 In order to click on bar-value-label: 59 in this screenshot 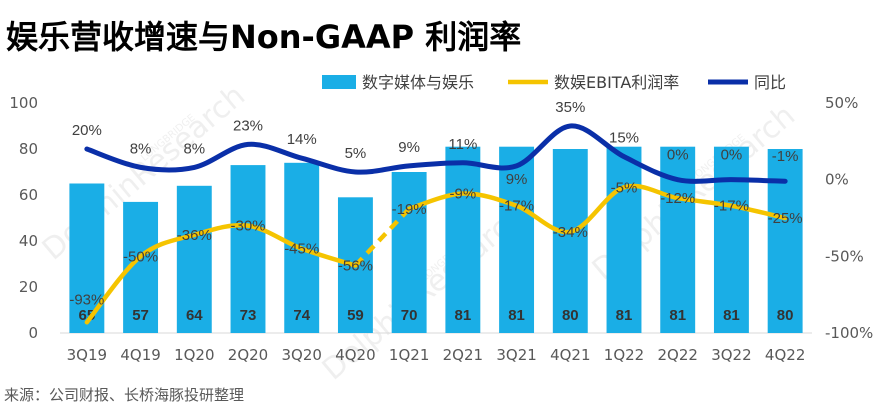, I will do `click(355, 315)`.